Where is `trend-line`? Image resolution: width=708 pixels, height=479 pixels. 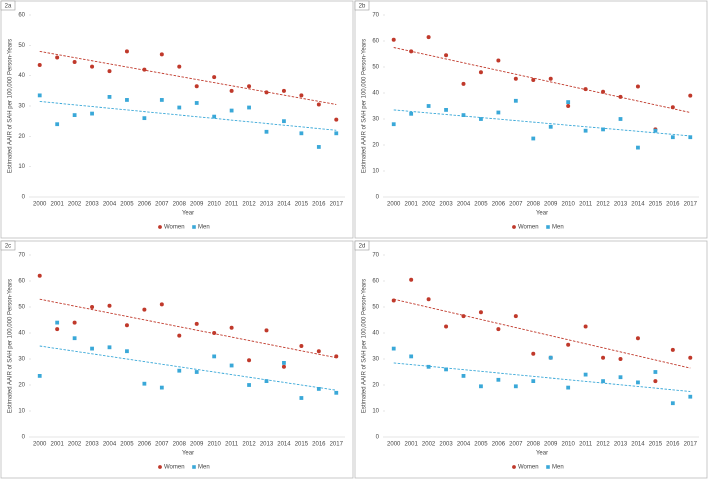
trend-line is located at coordinates (188, 328).